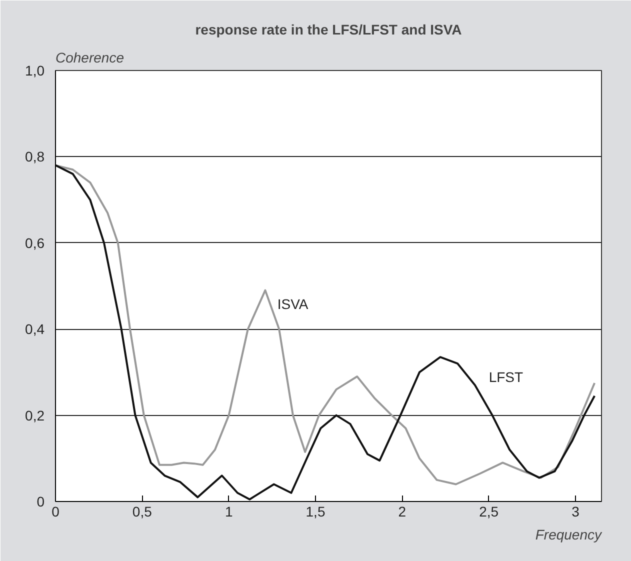  Describe the element at coordinates (489, 512) in the screenshot. I see `x-tick-label: 2,5` at that location.